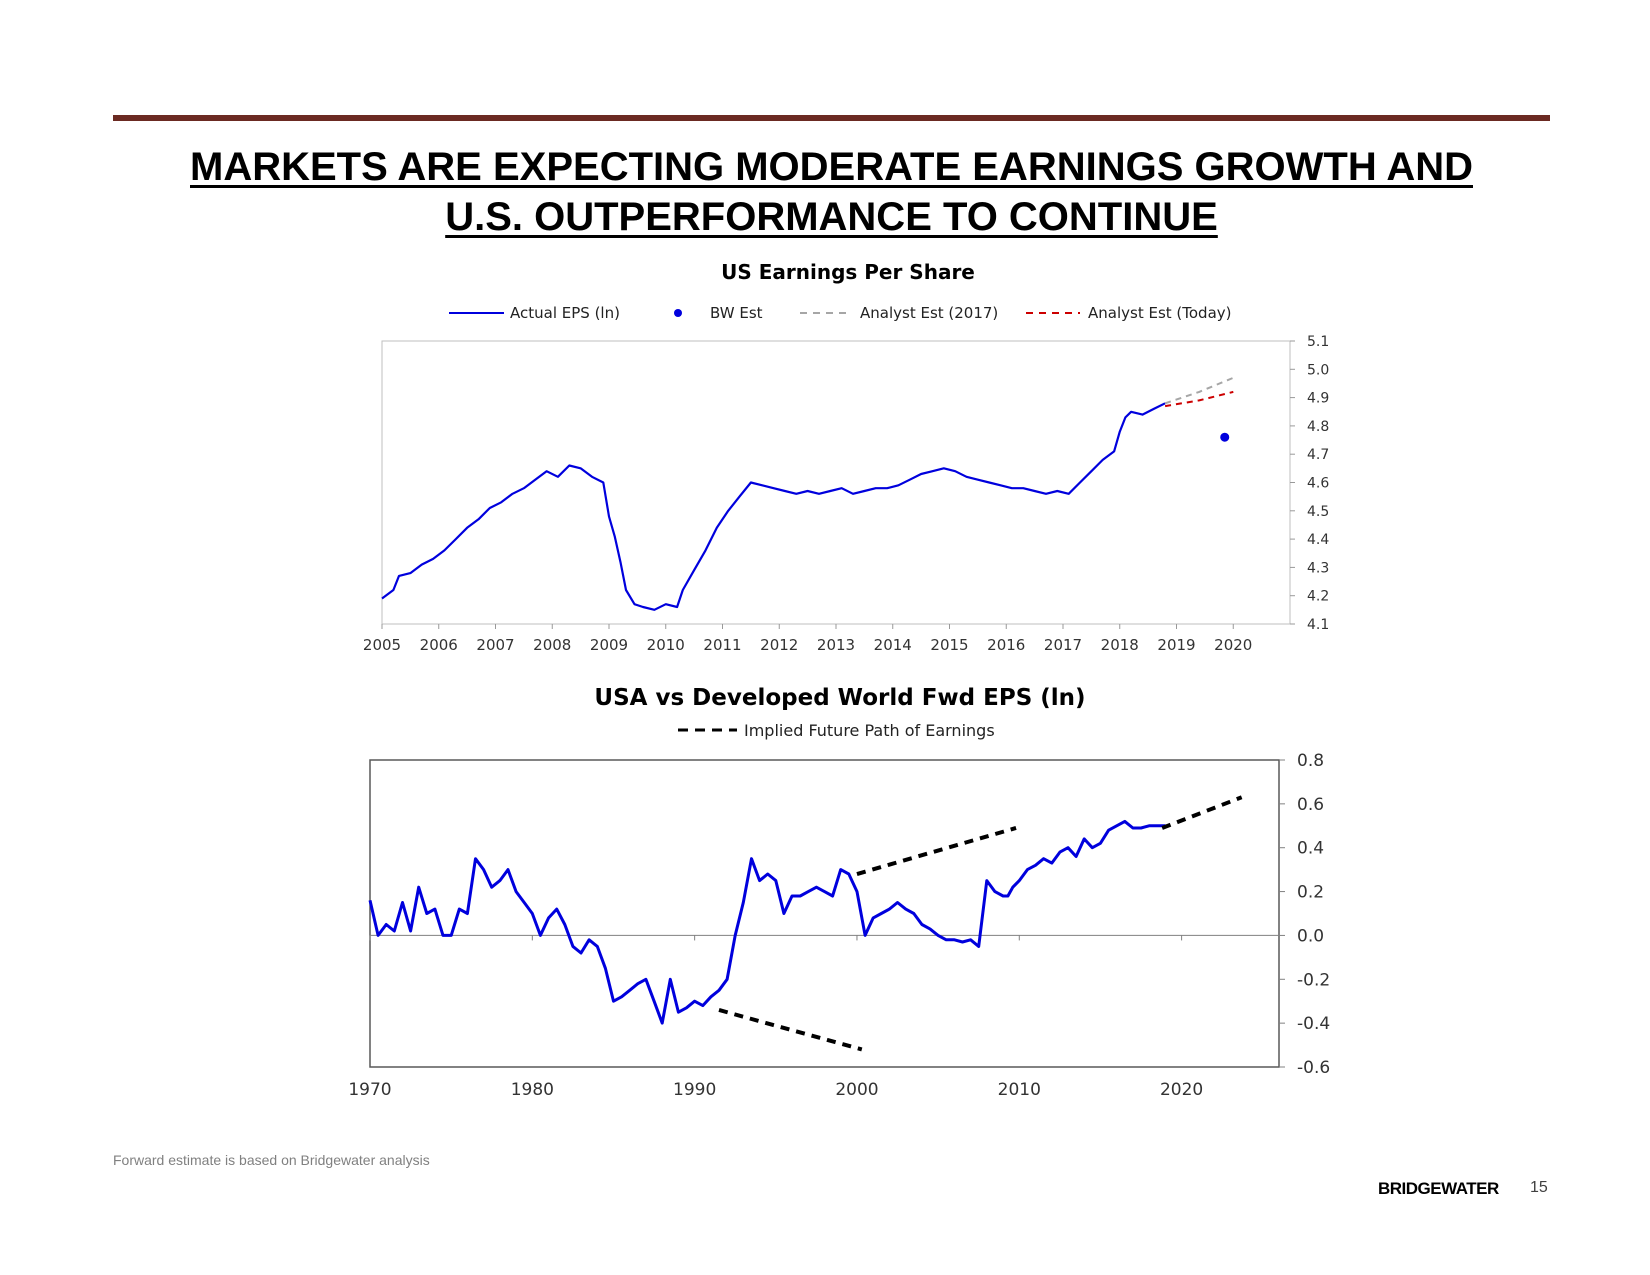  Describe the element at coordinates (1318, 370) in the screenshot. I see `eps-y-tick-label: 5.0` at that location.